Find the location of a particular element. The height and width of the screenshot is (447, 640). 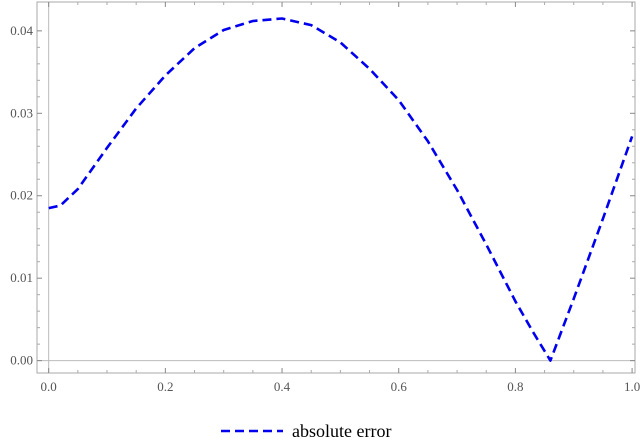

y-tick-label: 0.03 is located at coordinates (21, 112).